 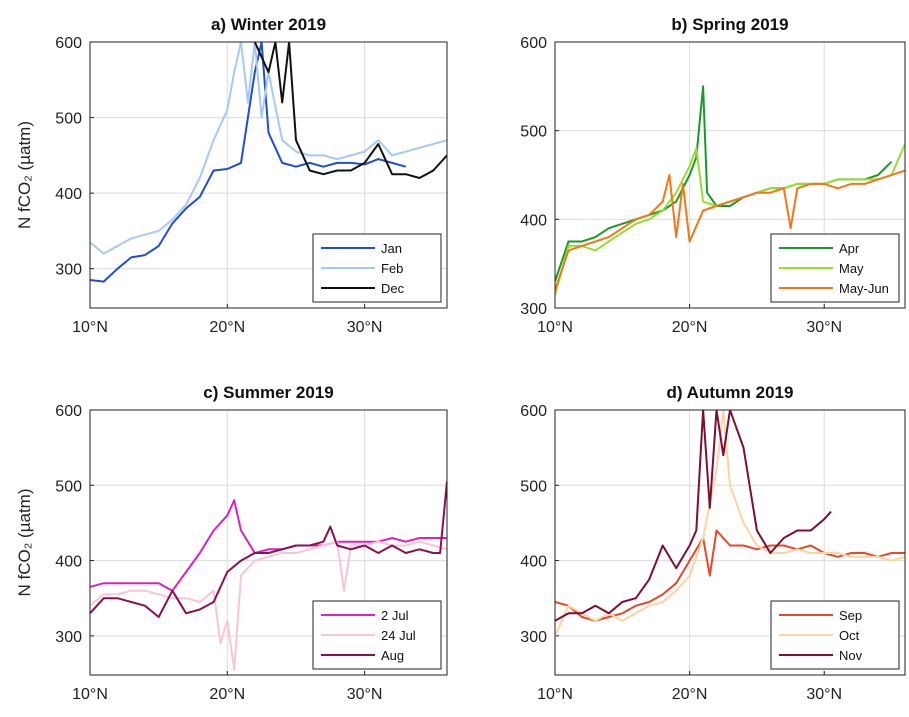 What do you see at coordinates (835, 635) in the screenshot?
I see `legend: Sep Oct Nov` at bounding box center [835, 635].